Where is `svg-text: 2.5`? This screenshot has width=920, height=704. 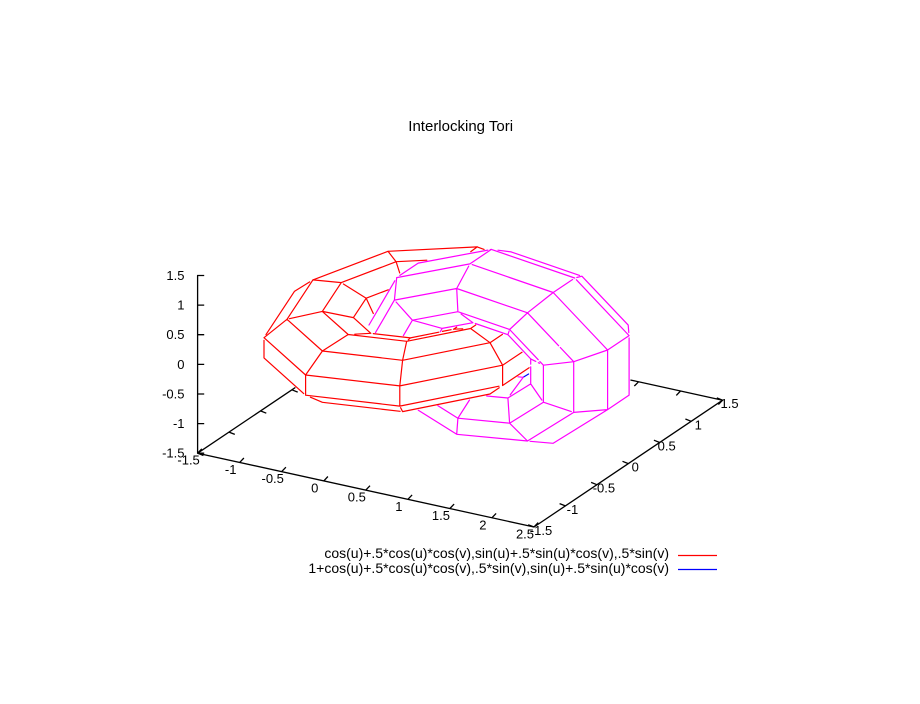
svg-text: 2.5 is located at coordinates (525, 534).